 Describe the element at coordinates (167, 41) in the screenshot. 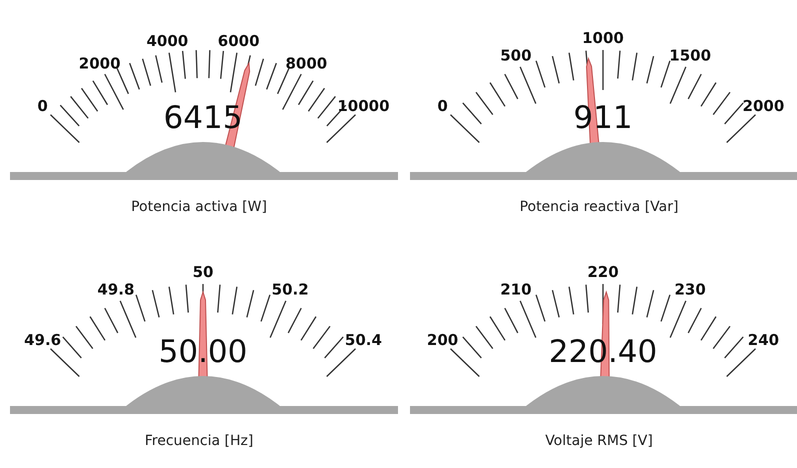

I see `text: 4000` at that location.